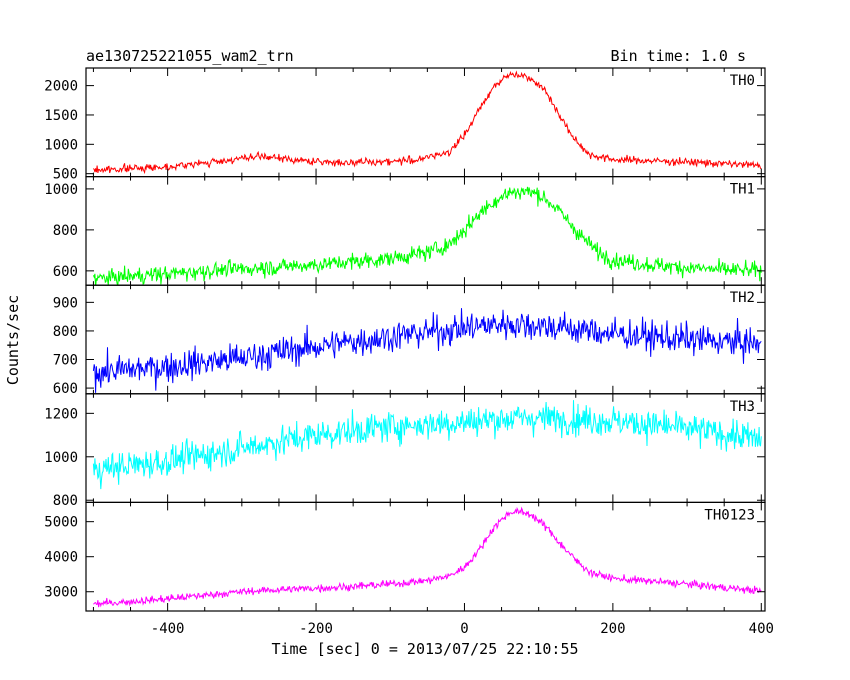 The image size is (850, 680). Describe the element at coordinates (427, 350) in the screenshot. I see `series-line-th2` at that location.